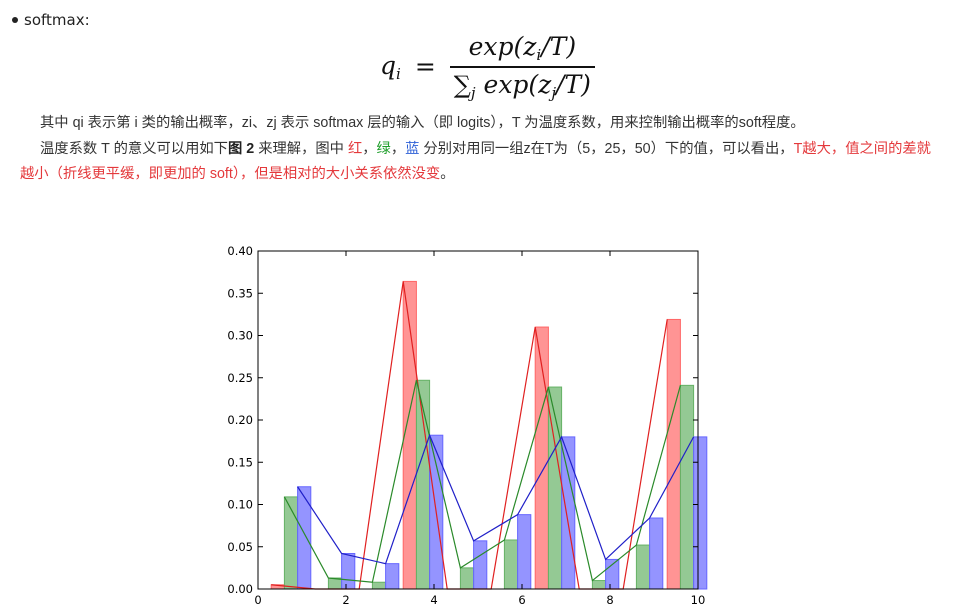 This screenshot has height=607, width=955. Describe the element at coordinates (15, 19) in the screenshot. I see `bullet-dot` at that location.